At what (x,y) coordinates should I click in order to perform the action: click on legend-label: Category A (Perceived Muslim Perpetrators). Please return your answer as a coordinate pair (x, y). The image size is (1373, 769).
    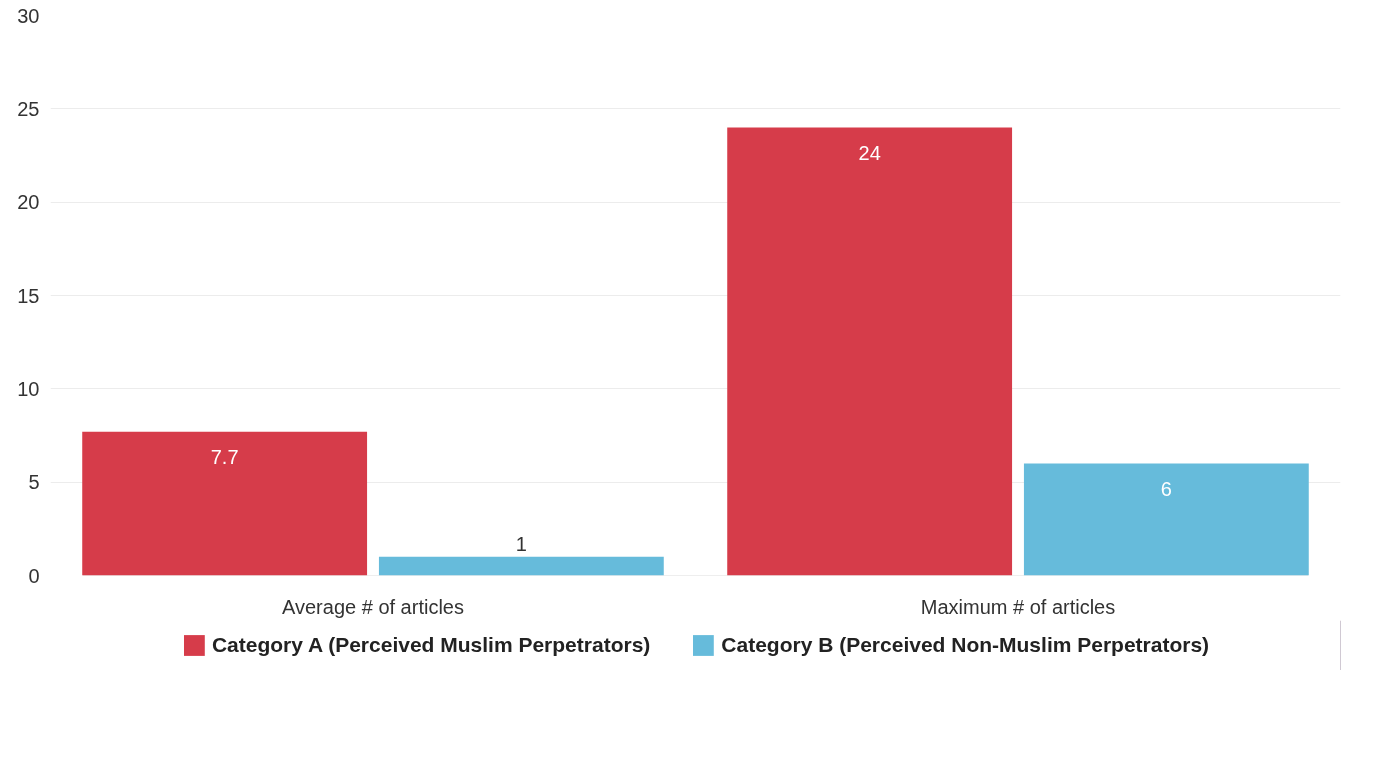
    Looking at the image, I should click on (431, 645).